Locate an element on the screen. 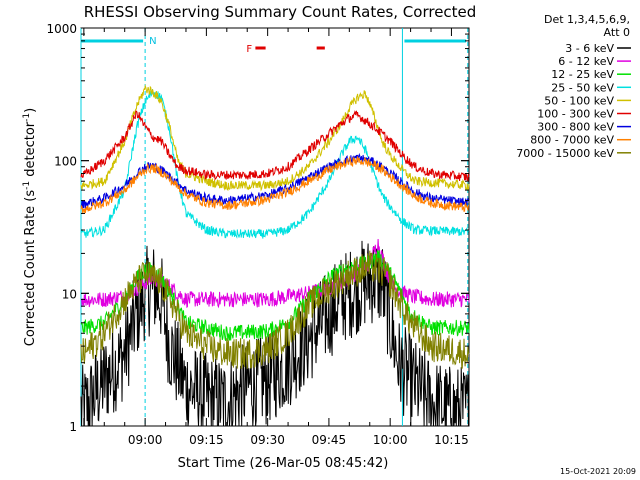 The width and height of the screenshot is (640, 480). legend-label: 300 - 800 keV is located at coordinates (575, 127).